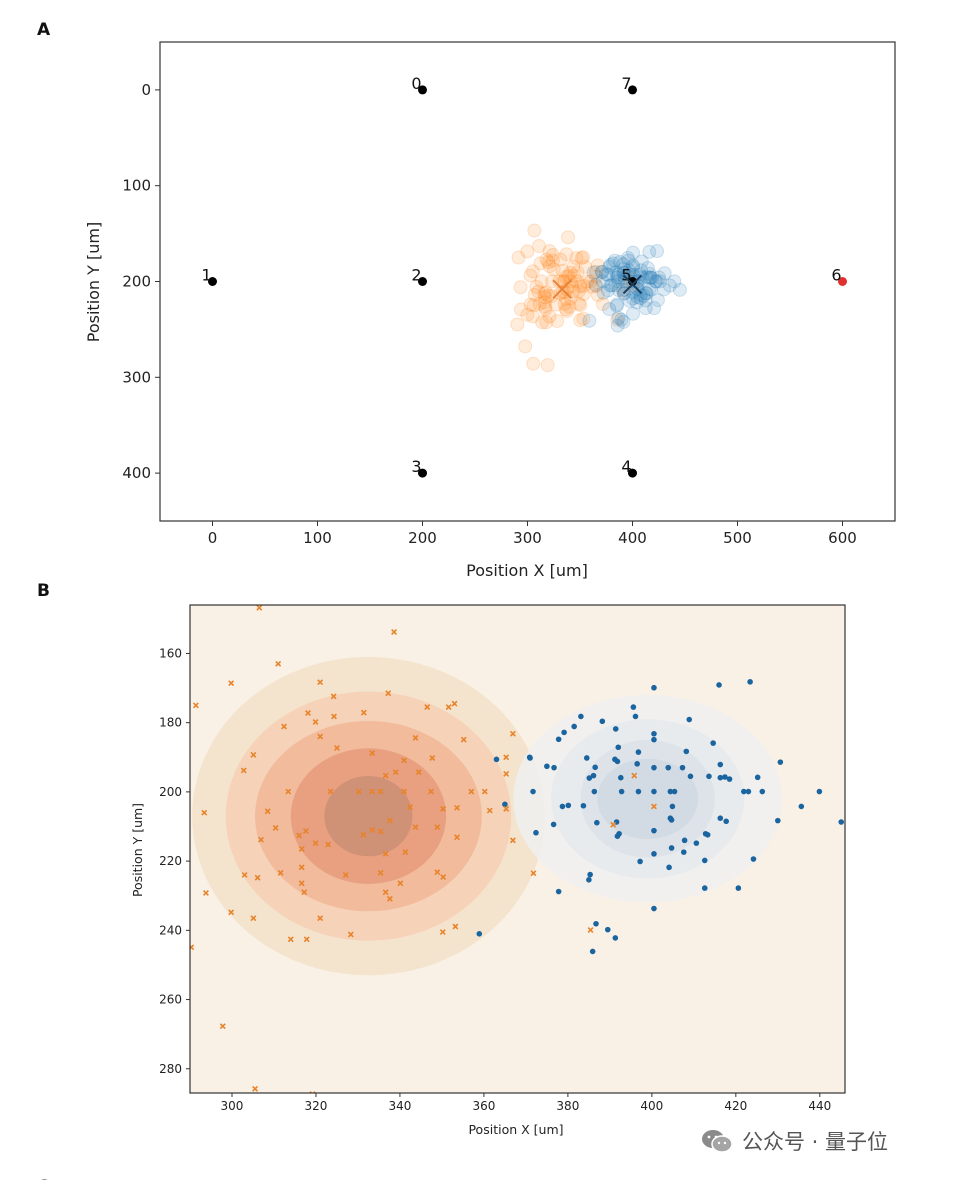 The image size is (960, 1180). Describe the element at coordinates (170, 1069) in the screenshot. I see `y-tick-label: 280` at that location.